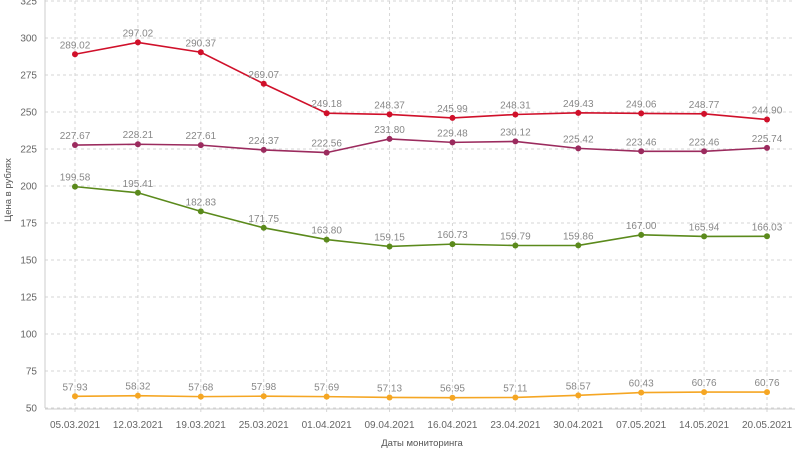 The width and height of the screenshot is (800, 450). What do you see at coordinates (641, 104) in the screenshot?
I see `data-label: 249.06` at bounding box center [641, 104].